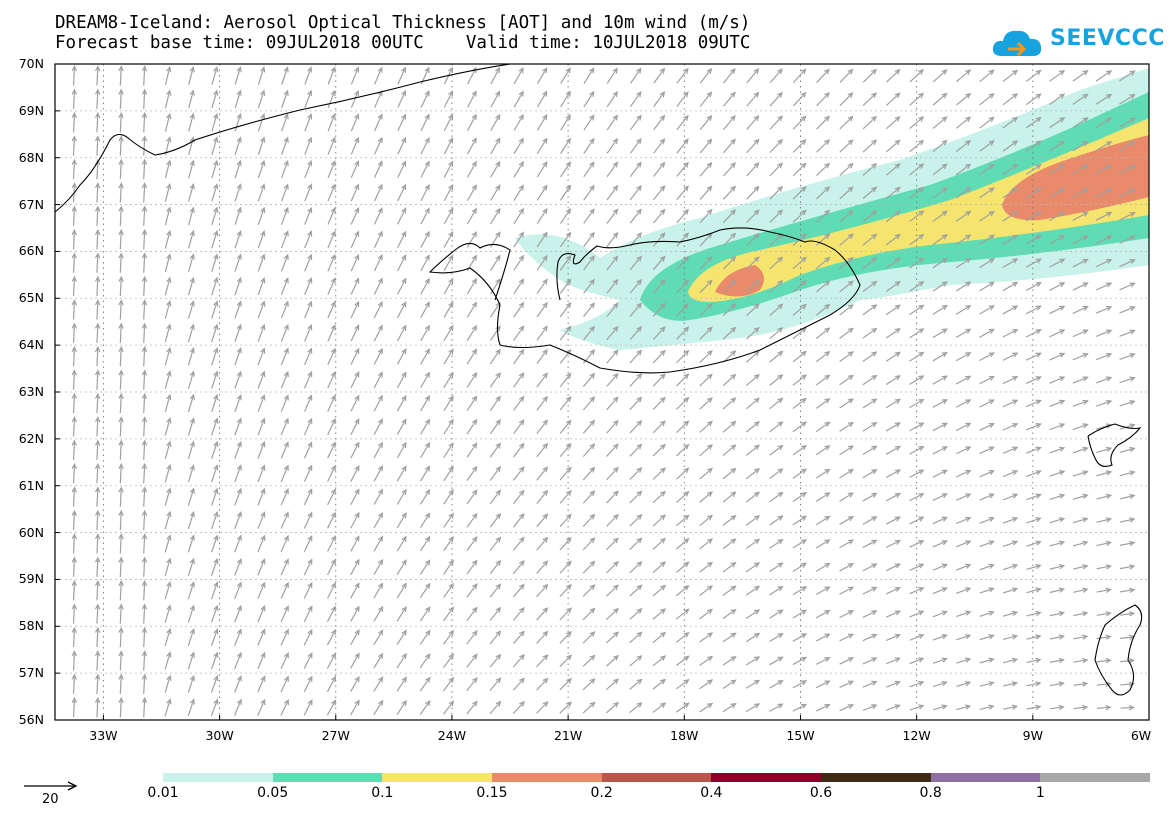 This screenshot has height=820, width=1175. What do you see at coordinates (31, 579) in the screenshot?
I see `lat-label: 59N` at bounding box center [31, 579].